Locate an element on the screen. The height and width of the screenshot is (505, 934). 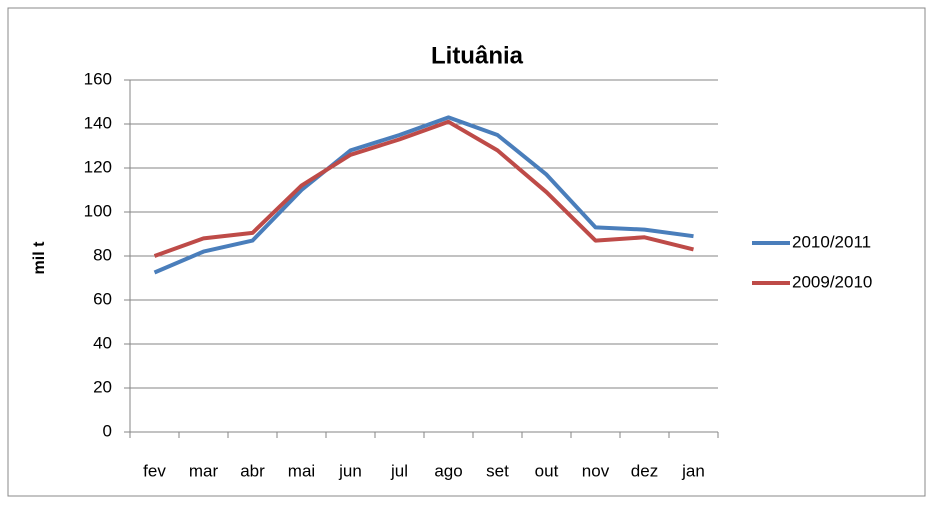
x-tick-label: jun is located at coordinates (350, 470).